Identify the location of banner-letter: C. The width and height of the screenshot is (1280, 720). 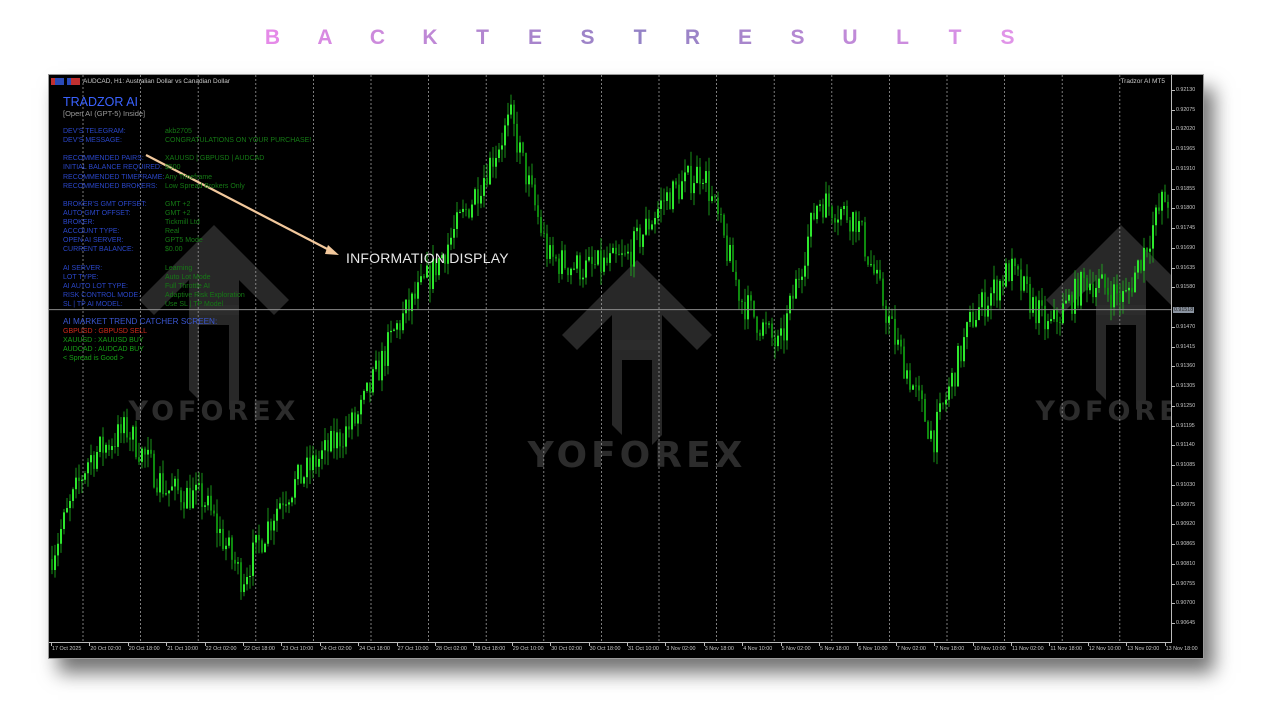
(377, 37).